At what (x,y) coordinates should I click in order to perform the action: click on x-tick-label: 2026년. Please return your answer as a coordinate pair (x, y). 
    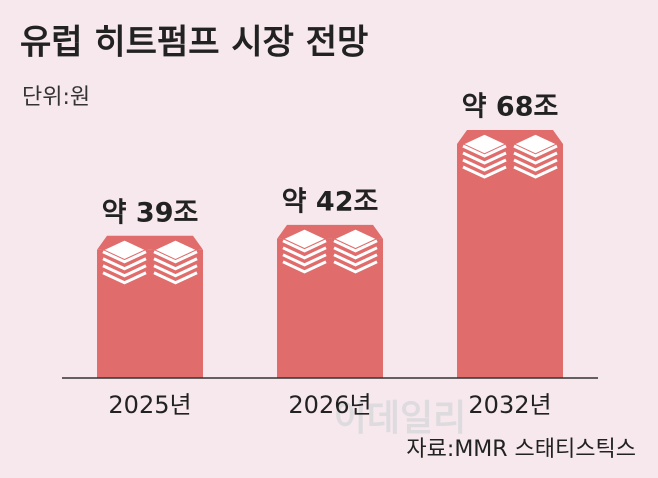
    Looking at the image, I should click on (329, 405).